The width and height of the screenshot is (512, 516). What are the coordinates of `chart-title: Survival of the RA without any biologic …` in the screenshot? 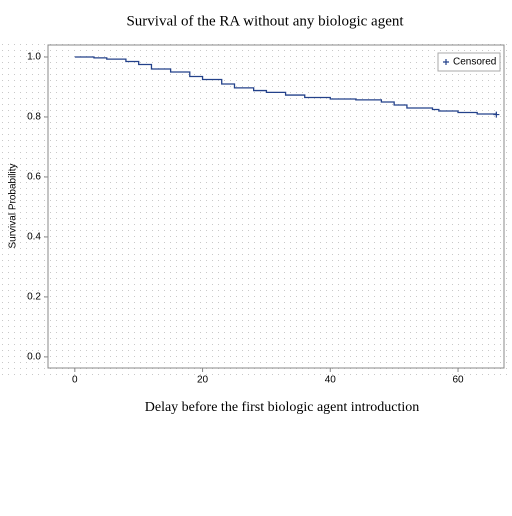 It's located at (265, 21).